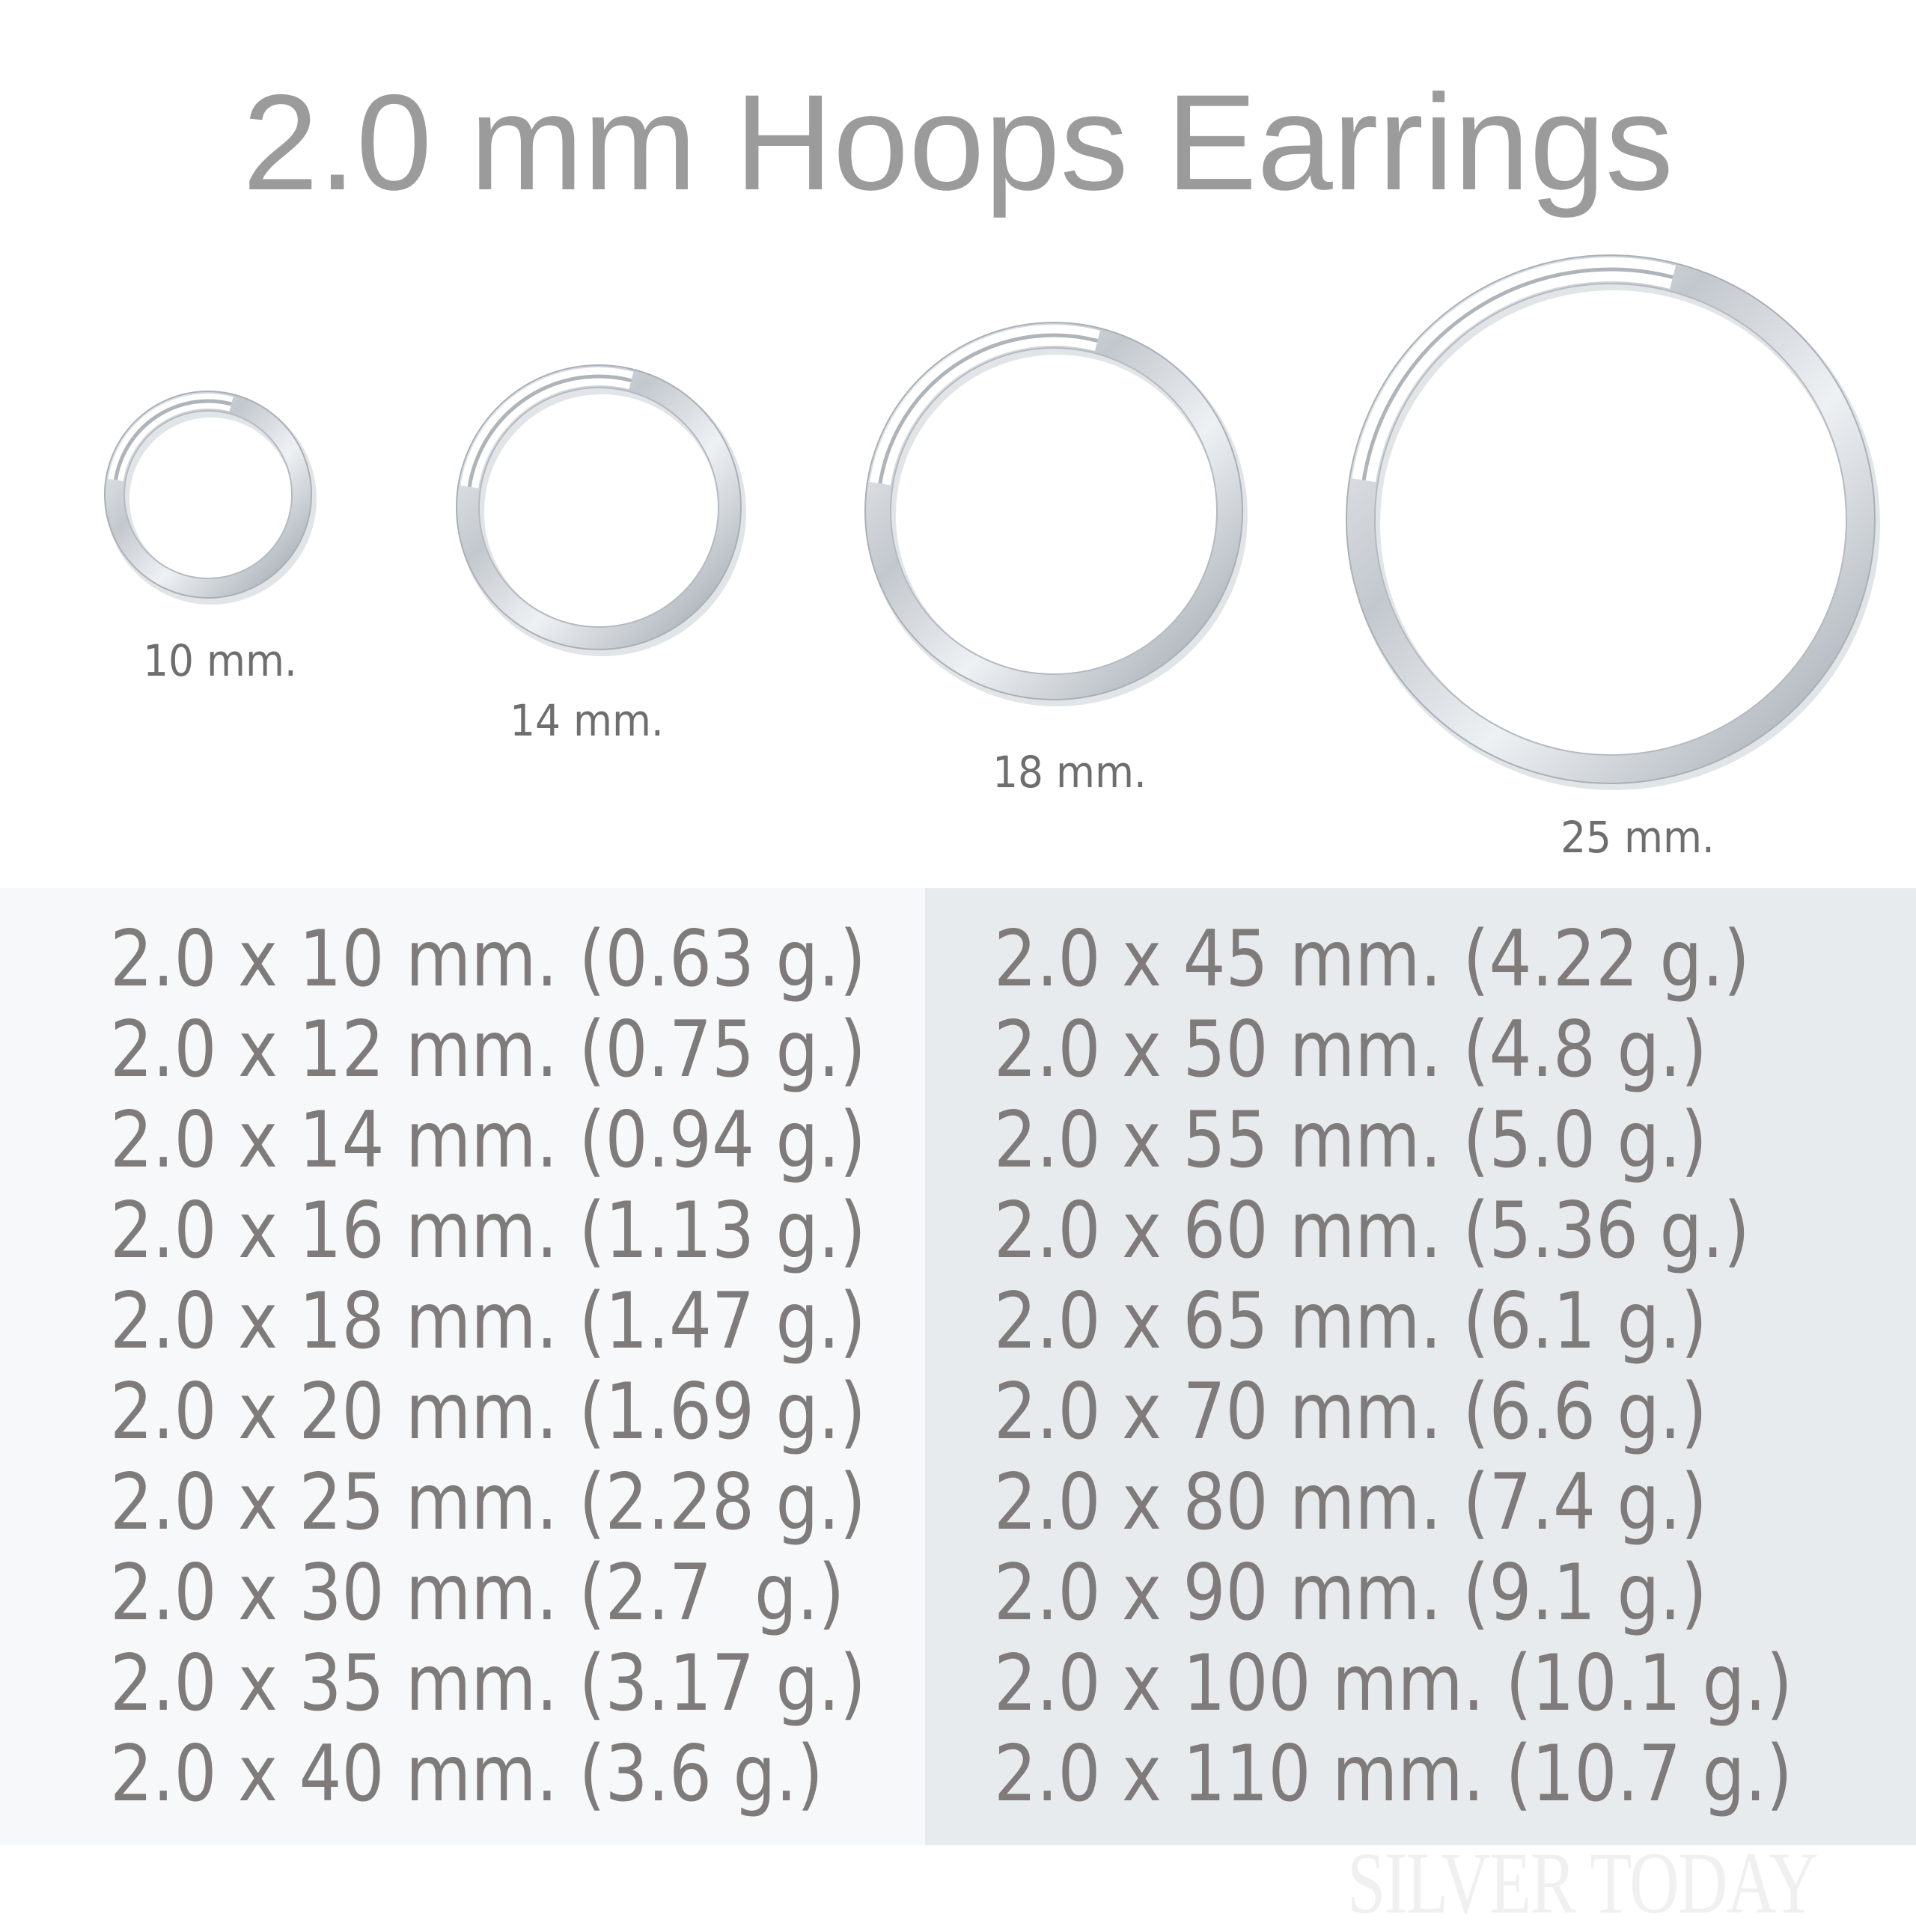  What do you see at coordinates (1613, 522) in the screenshot?
I see `hoop-earring-25mm` at bounding box center [1613, 522].